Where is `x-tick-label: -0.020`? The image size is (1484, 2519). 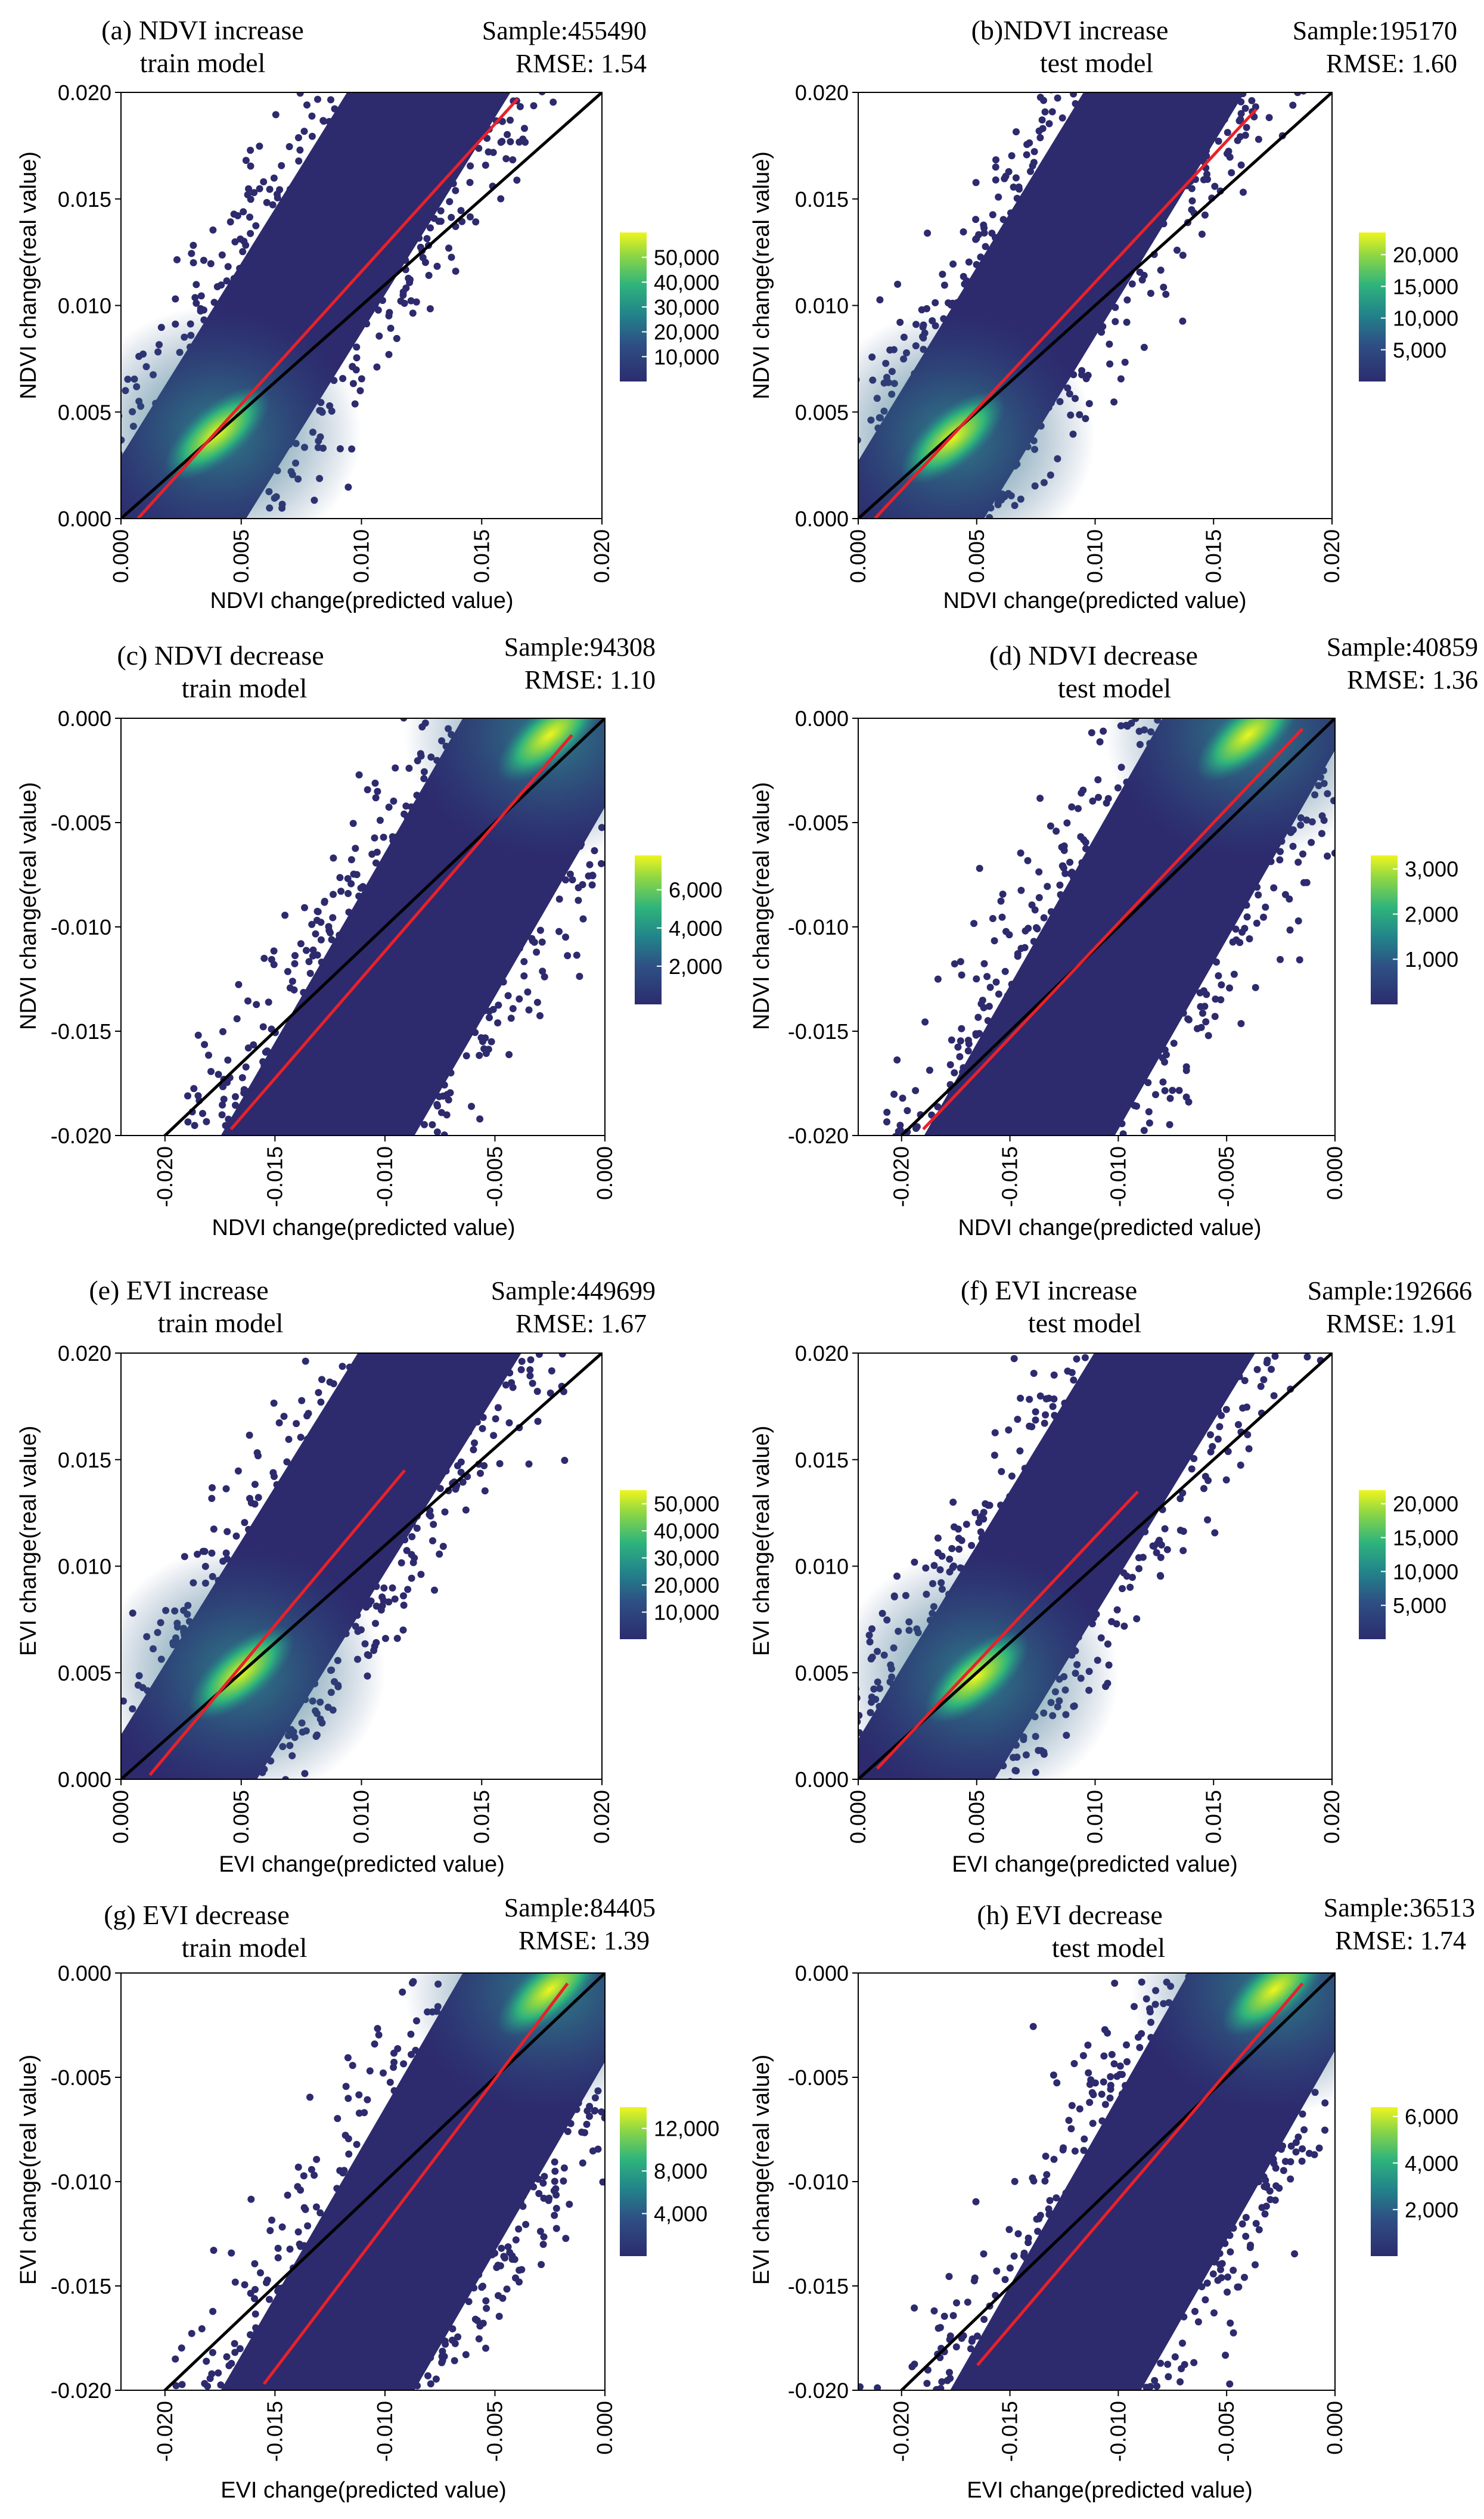
x-tick-label: -0.020 is located at coordinates (165, 1176).